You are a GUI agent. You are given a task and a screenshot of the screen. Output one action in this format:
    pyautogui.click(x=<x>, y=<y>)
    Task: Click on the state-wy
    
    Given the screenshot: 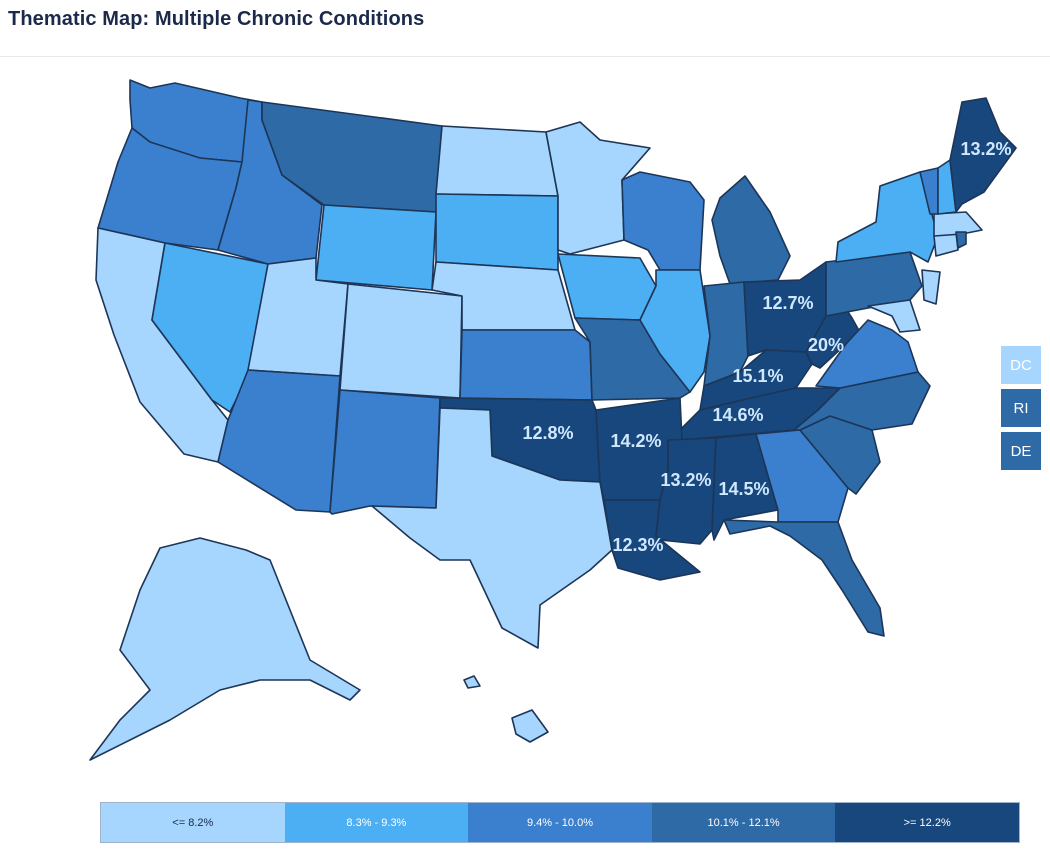 What is the action you would take?
    pyautogui.click(x=376, y=247)
    